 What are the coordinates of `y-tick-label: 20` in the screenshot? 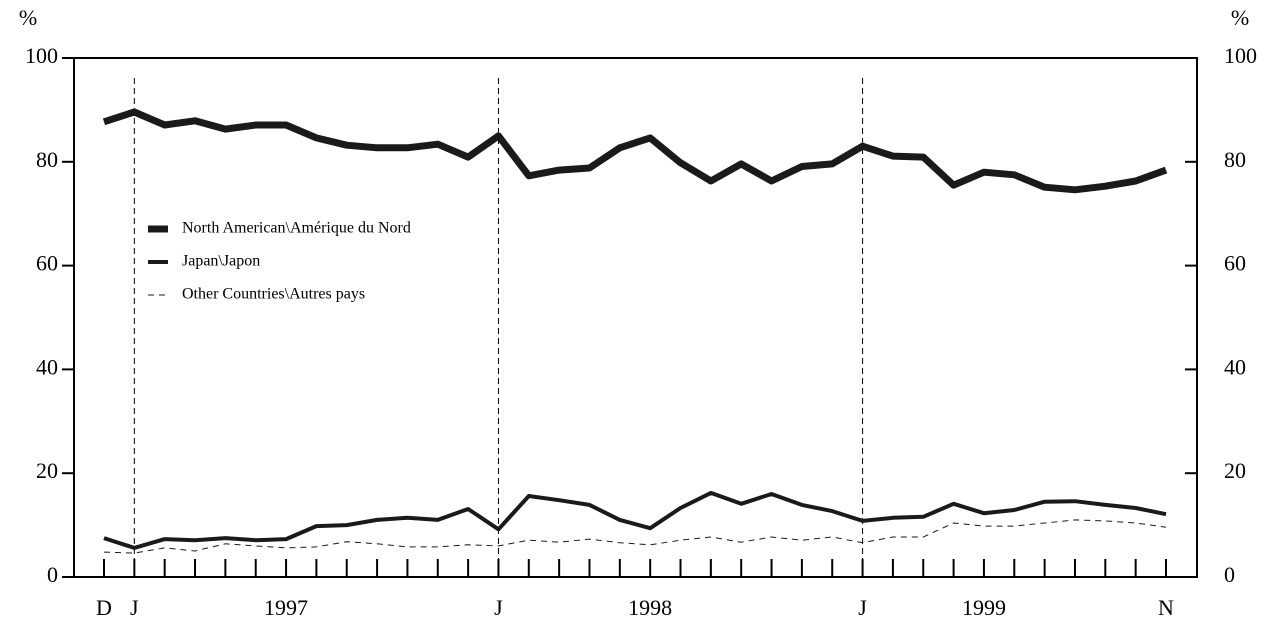 It's located at (47, 470).